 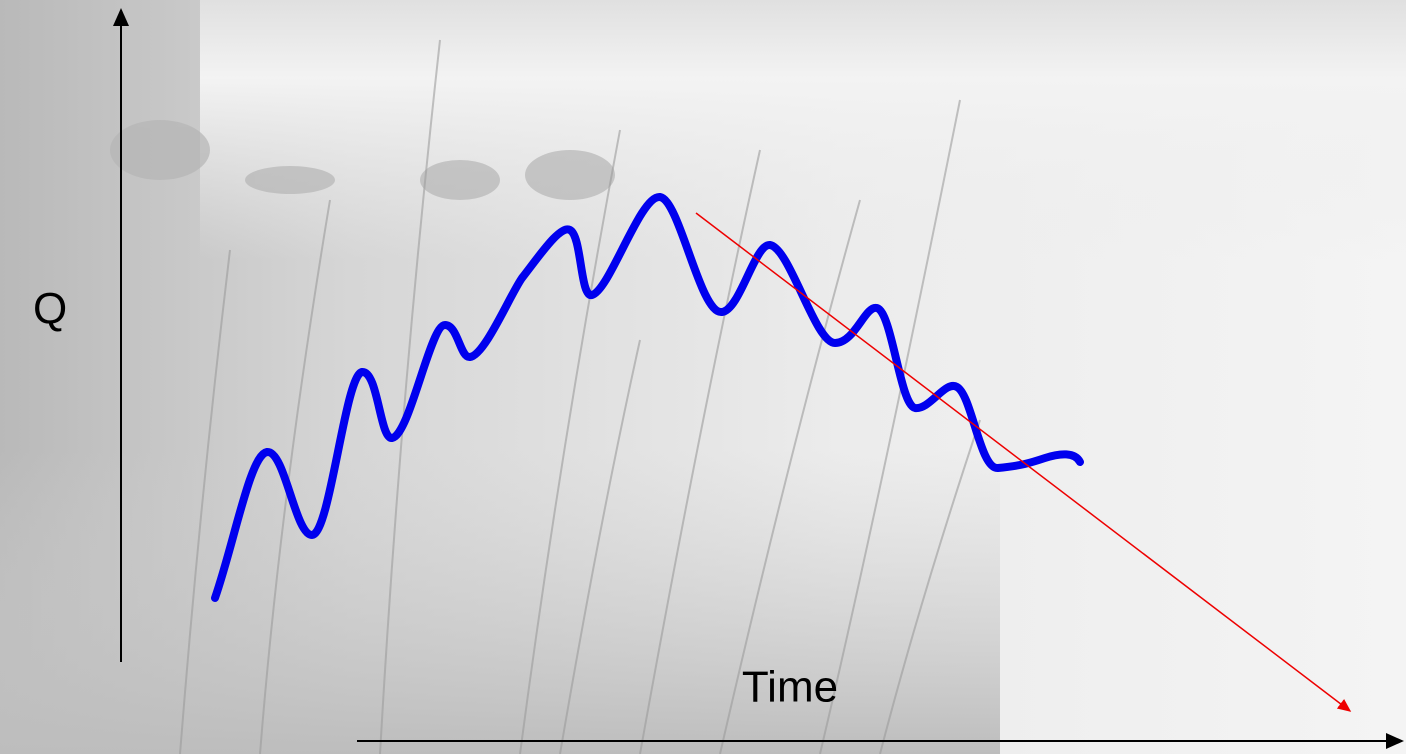 What do you see at coordinates (362, 160) in the screenshot?
I see `rocks` at bounding box center [362, 160].